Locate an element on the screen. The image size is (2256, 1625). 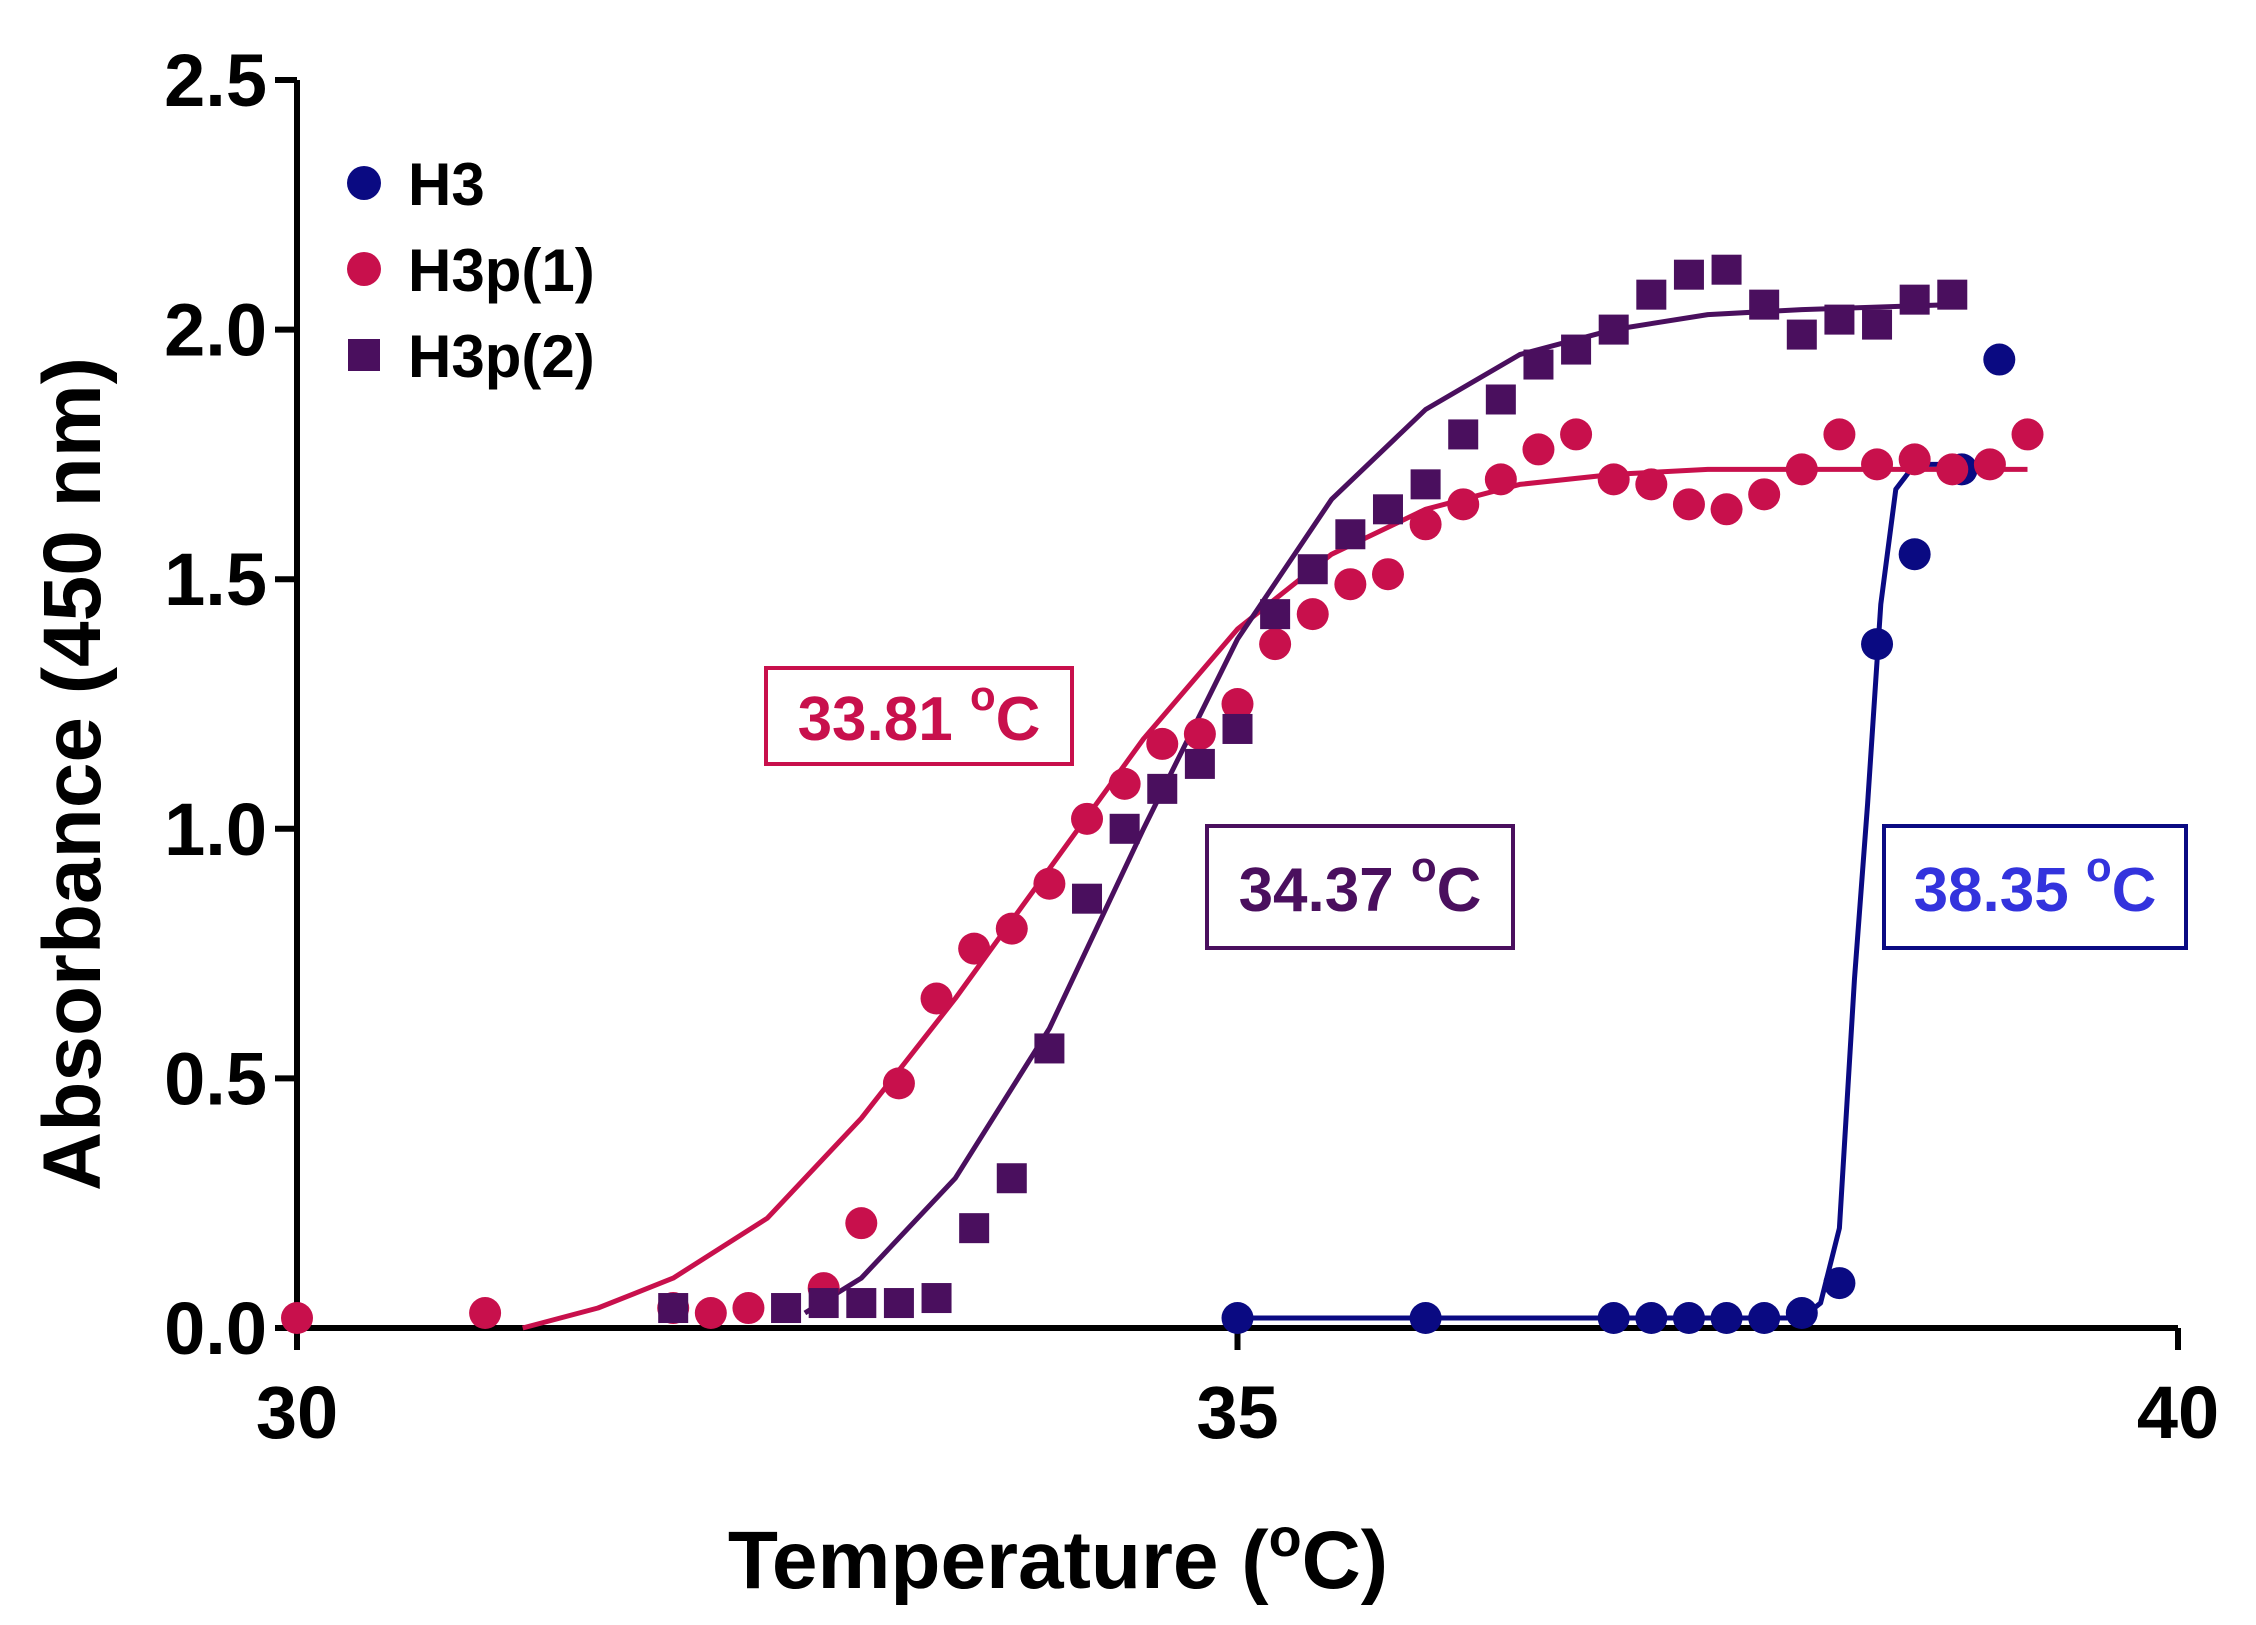
x-axis-title-main: Temperature ( is located at coordinates (998, 1560).